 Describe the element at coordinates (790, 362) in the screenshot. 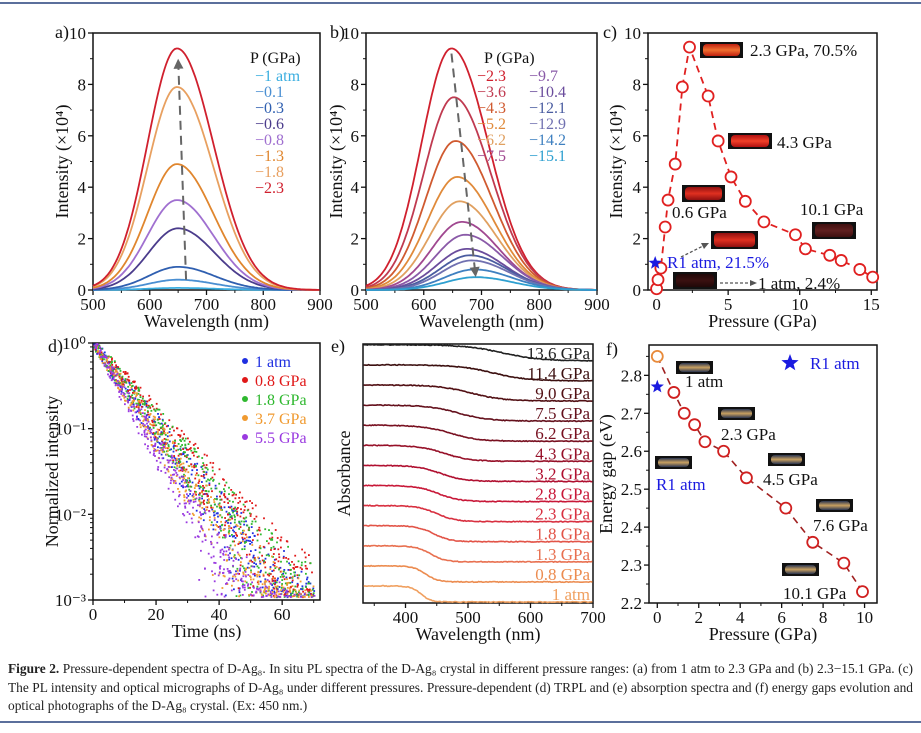

I see `star-marker` at that location.